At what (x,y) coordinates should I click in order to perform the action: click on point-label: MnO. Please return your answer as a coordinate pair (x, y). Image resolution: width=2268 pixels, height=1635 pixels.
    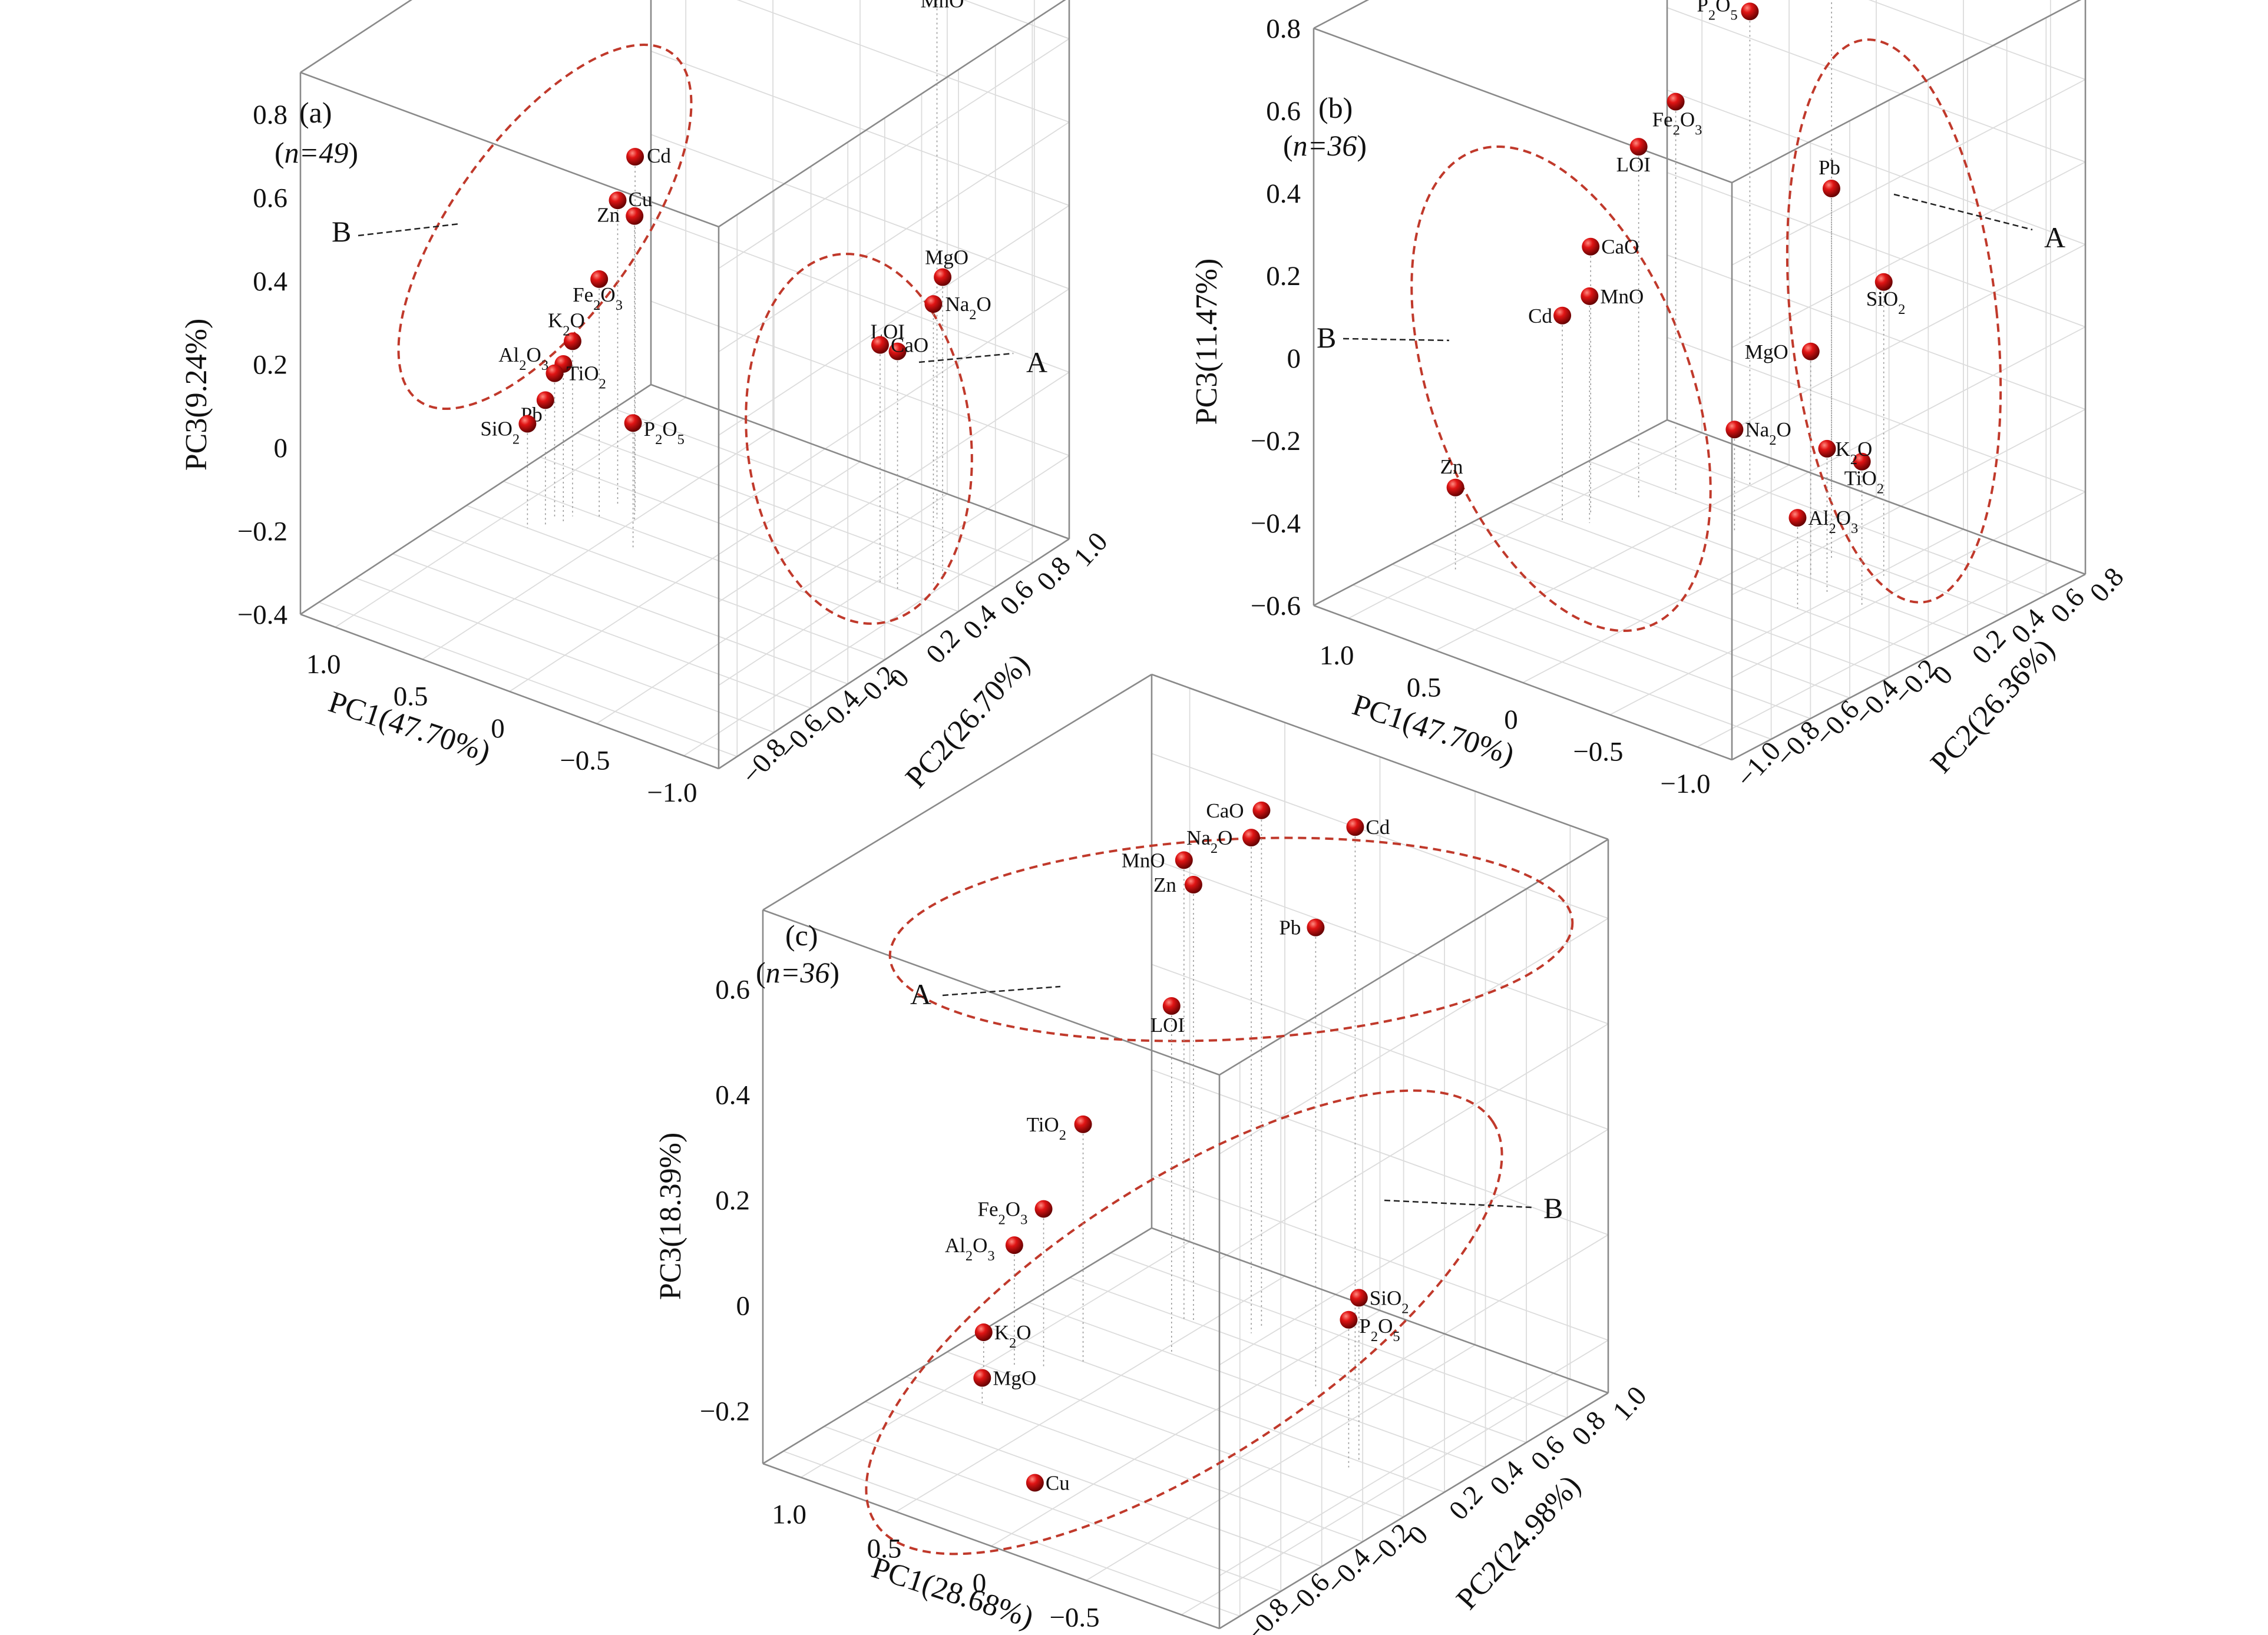
    Looking at the image, I should click on (942, 6).